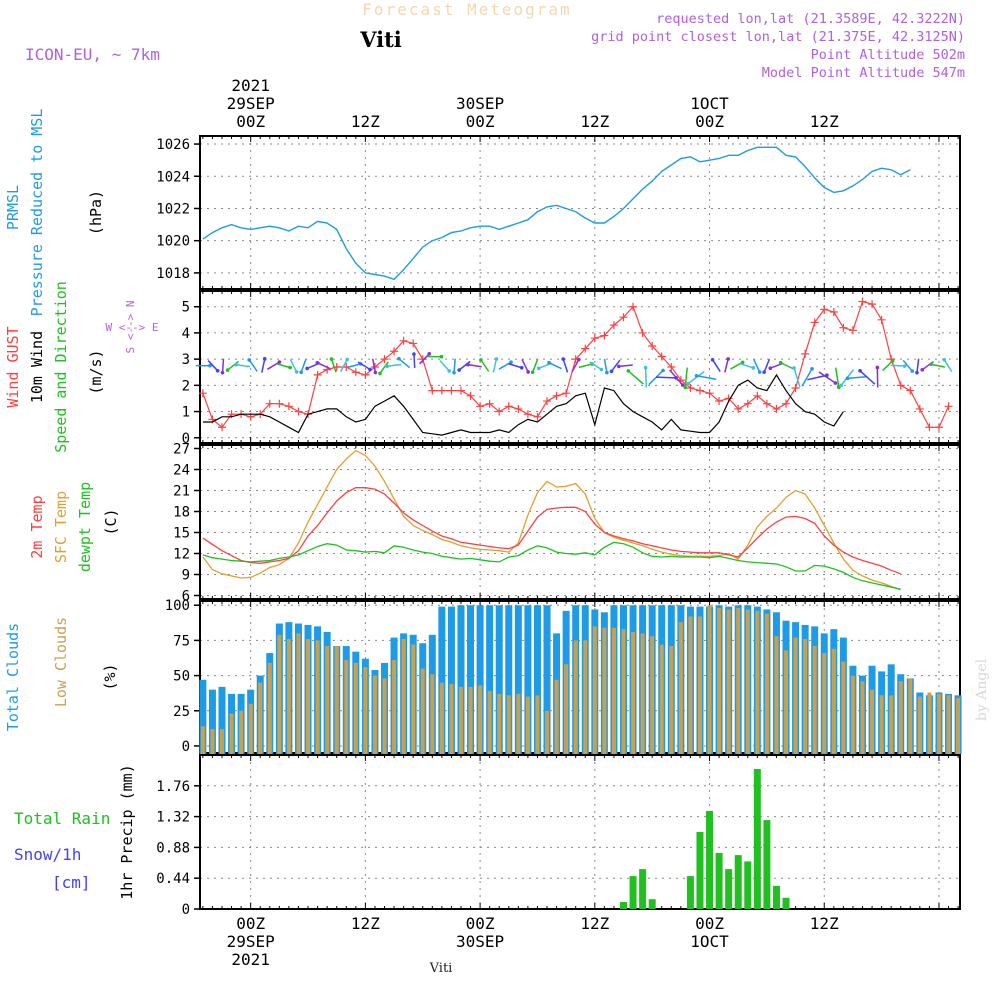 This screenshot has height=1000, width=1000. I want to click on panel-frame, so click(580, 677).